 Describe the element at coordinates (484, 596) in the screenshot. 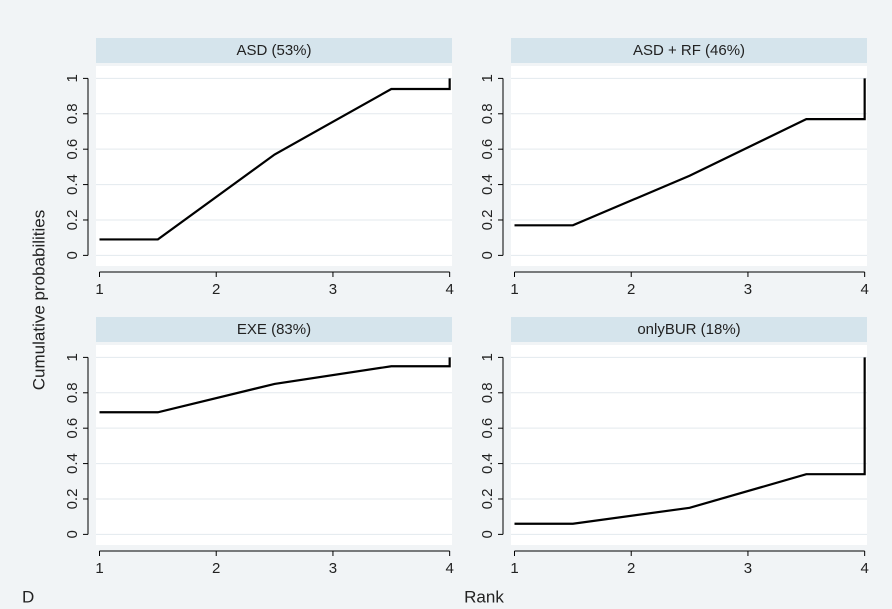

I see `x-axis-title: Rank` at that location.